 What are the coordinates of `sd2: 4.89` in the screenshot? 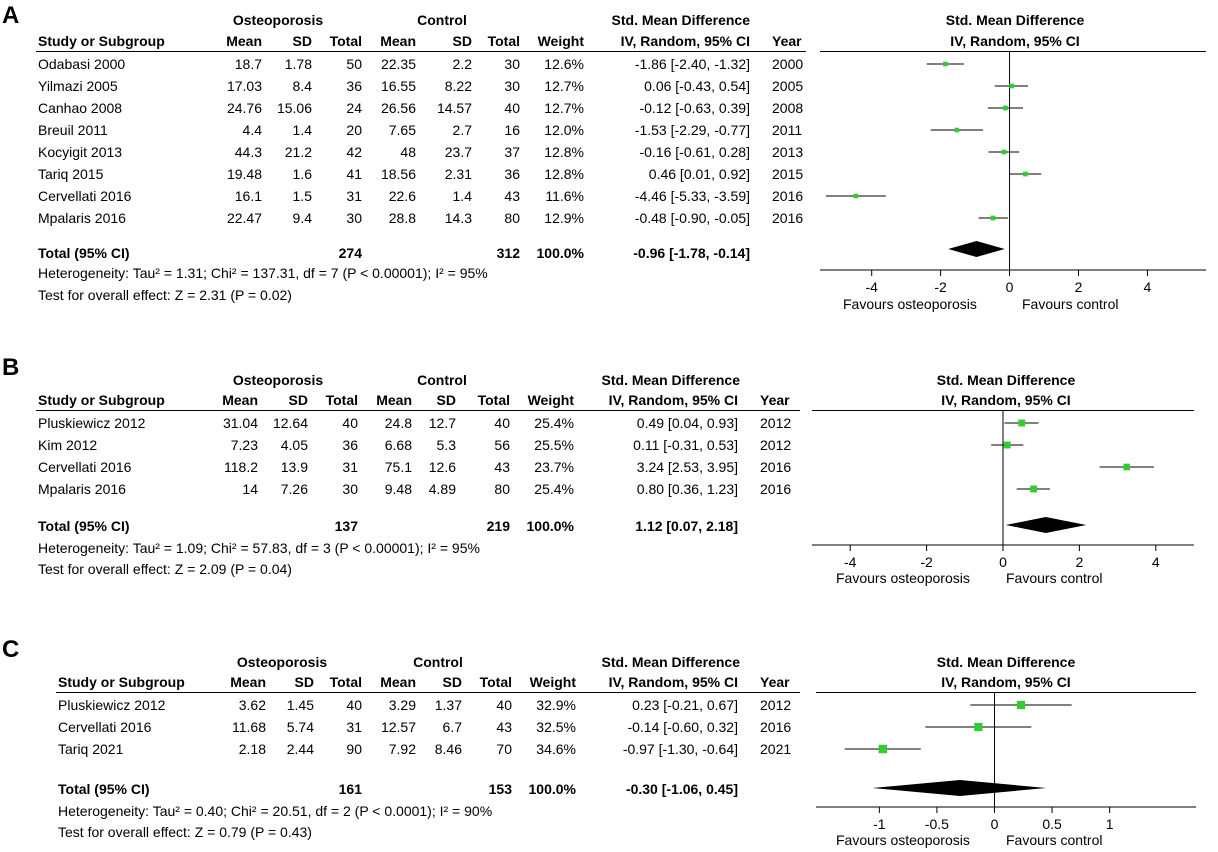 It's located at (442, 489).